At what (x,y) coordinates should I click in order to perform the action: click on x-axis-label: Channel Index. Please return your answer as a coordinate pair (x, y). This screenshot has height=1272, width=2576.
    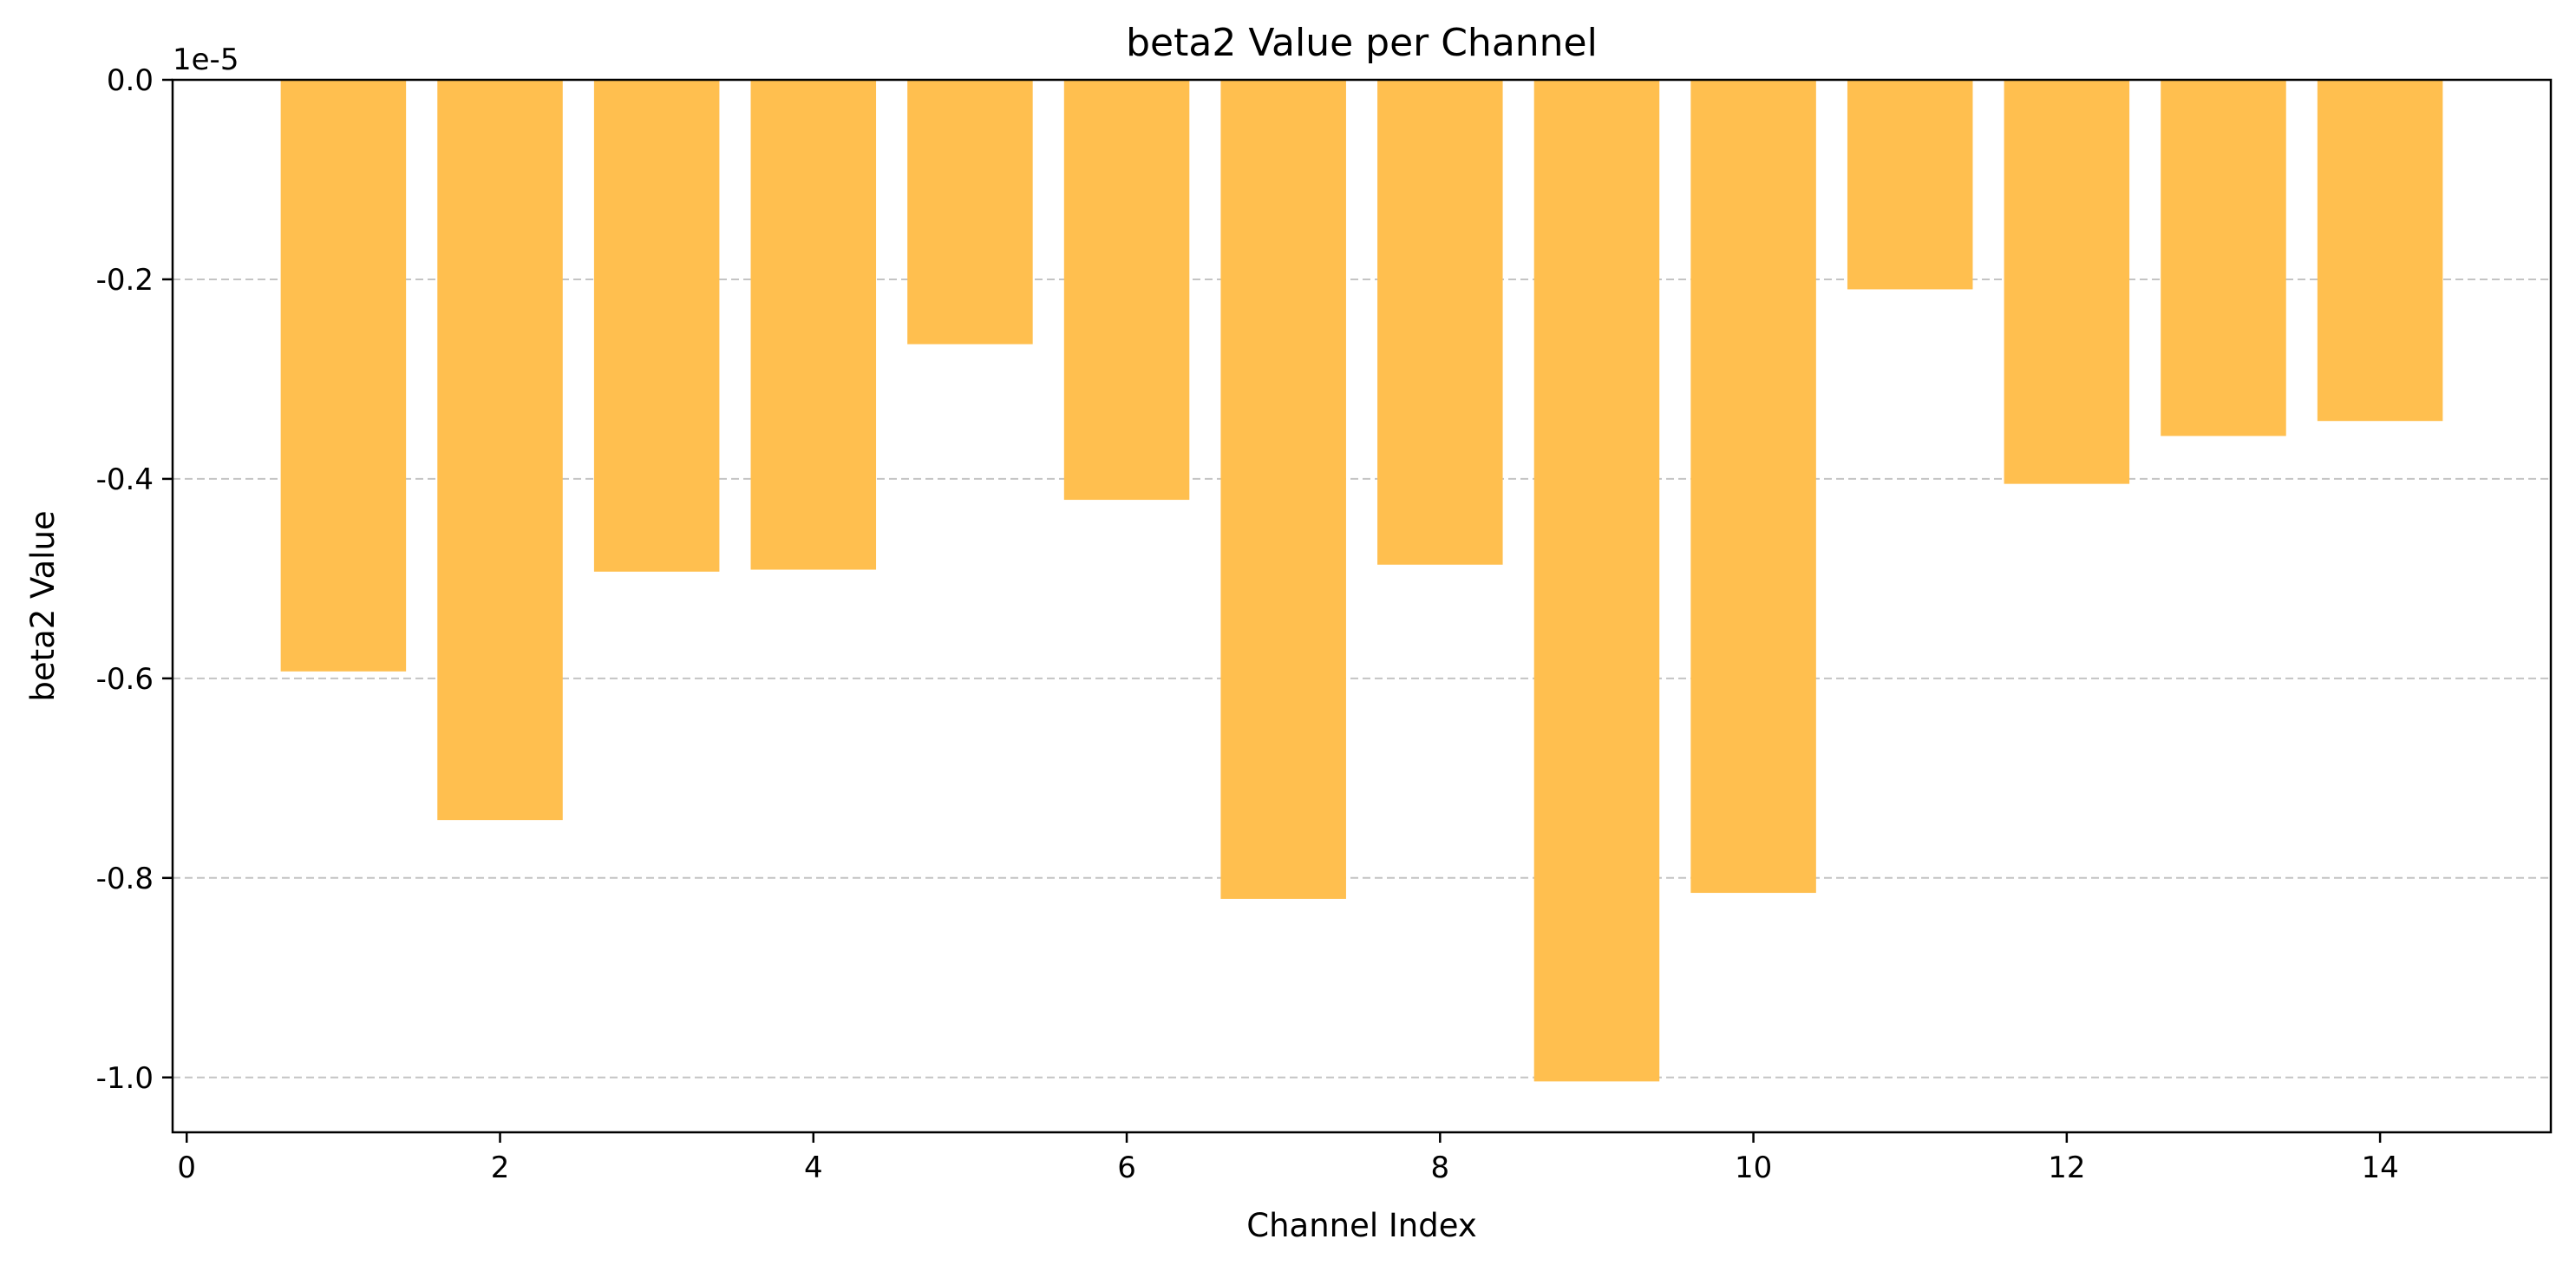
    Looking at the image, I should click on (1361, 1225).